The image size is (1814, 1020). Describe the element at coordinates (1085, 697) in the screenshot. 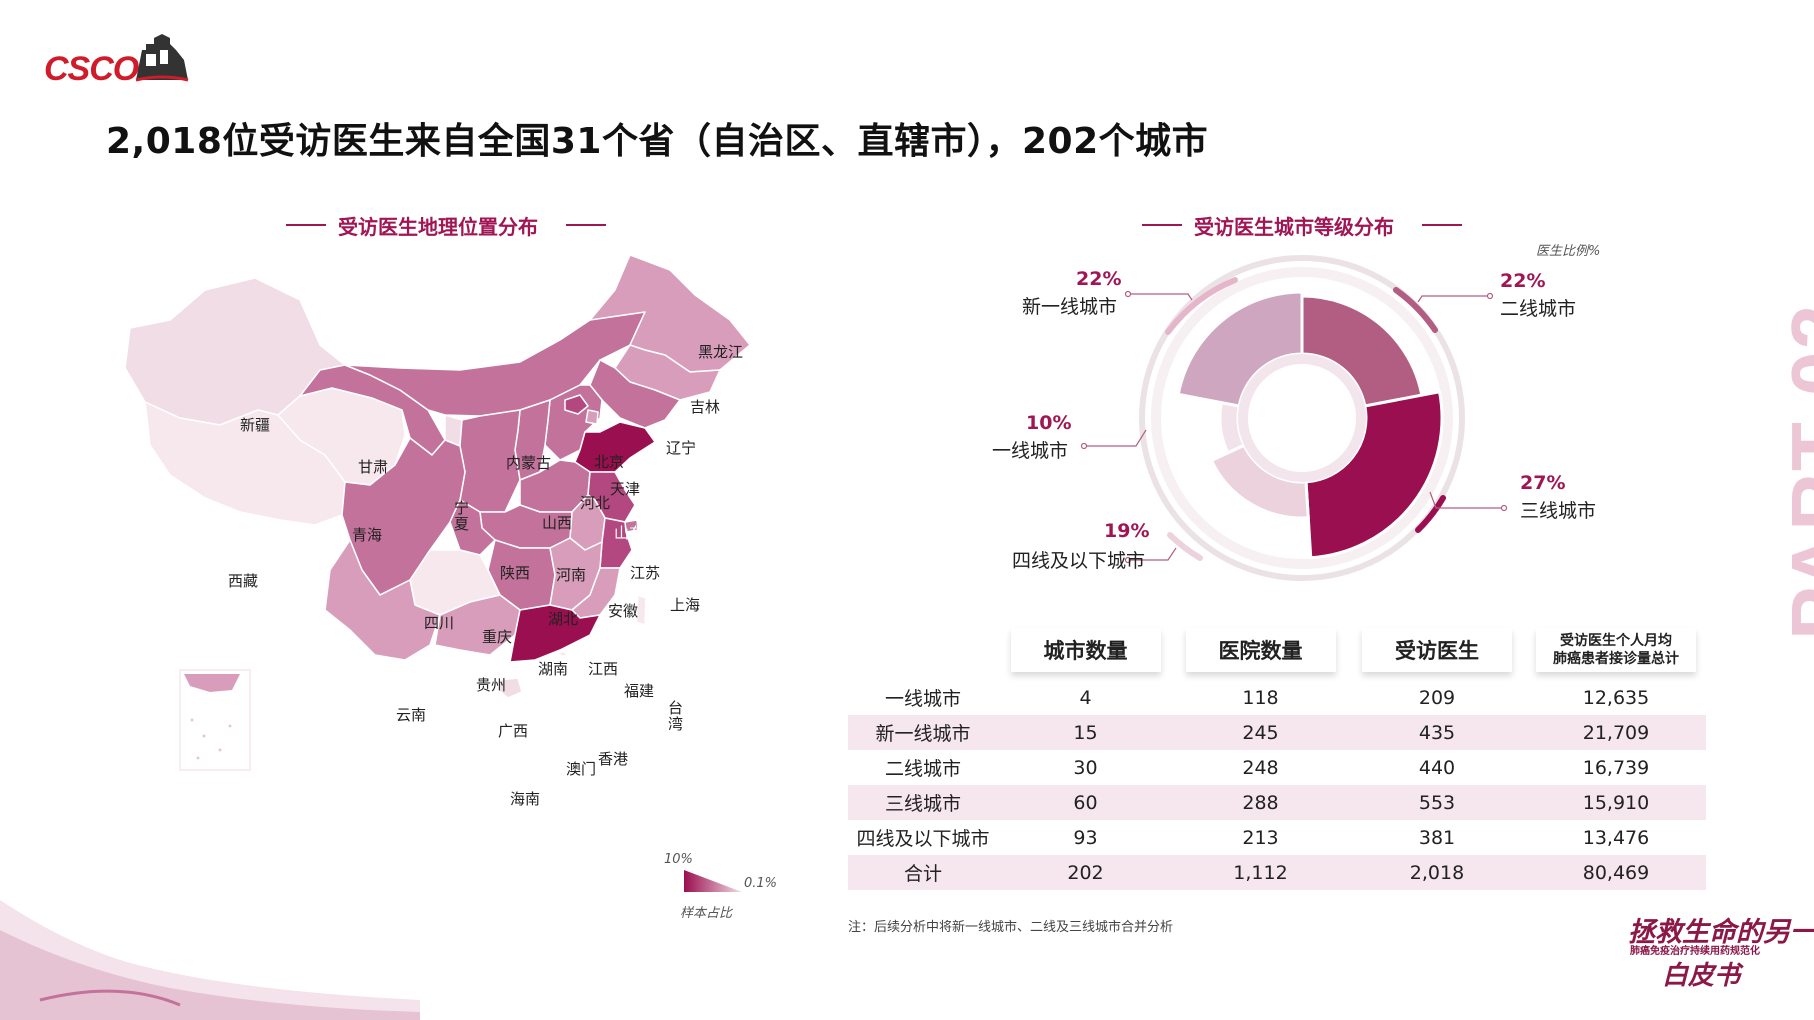

I see `cell-cities: 4` at that location.